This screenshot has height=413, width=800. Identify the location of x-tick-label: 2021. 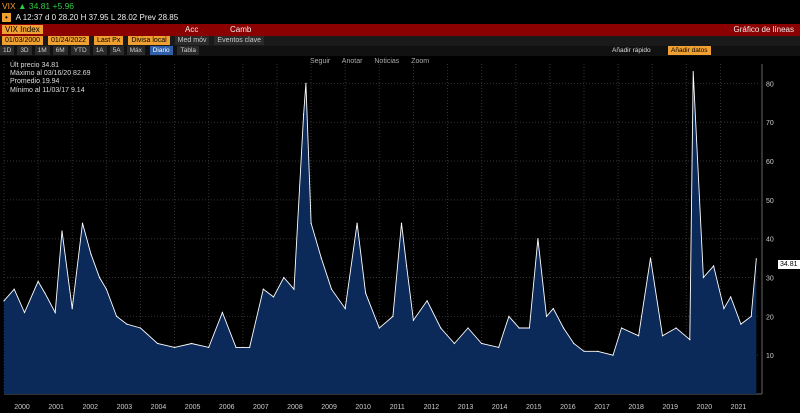
(739, 407).